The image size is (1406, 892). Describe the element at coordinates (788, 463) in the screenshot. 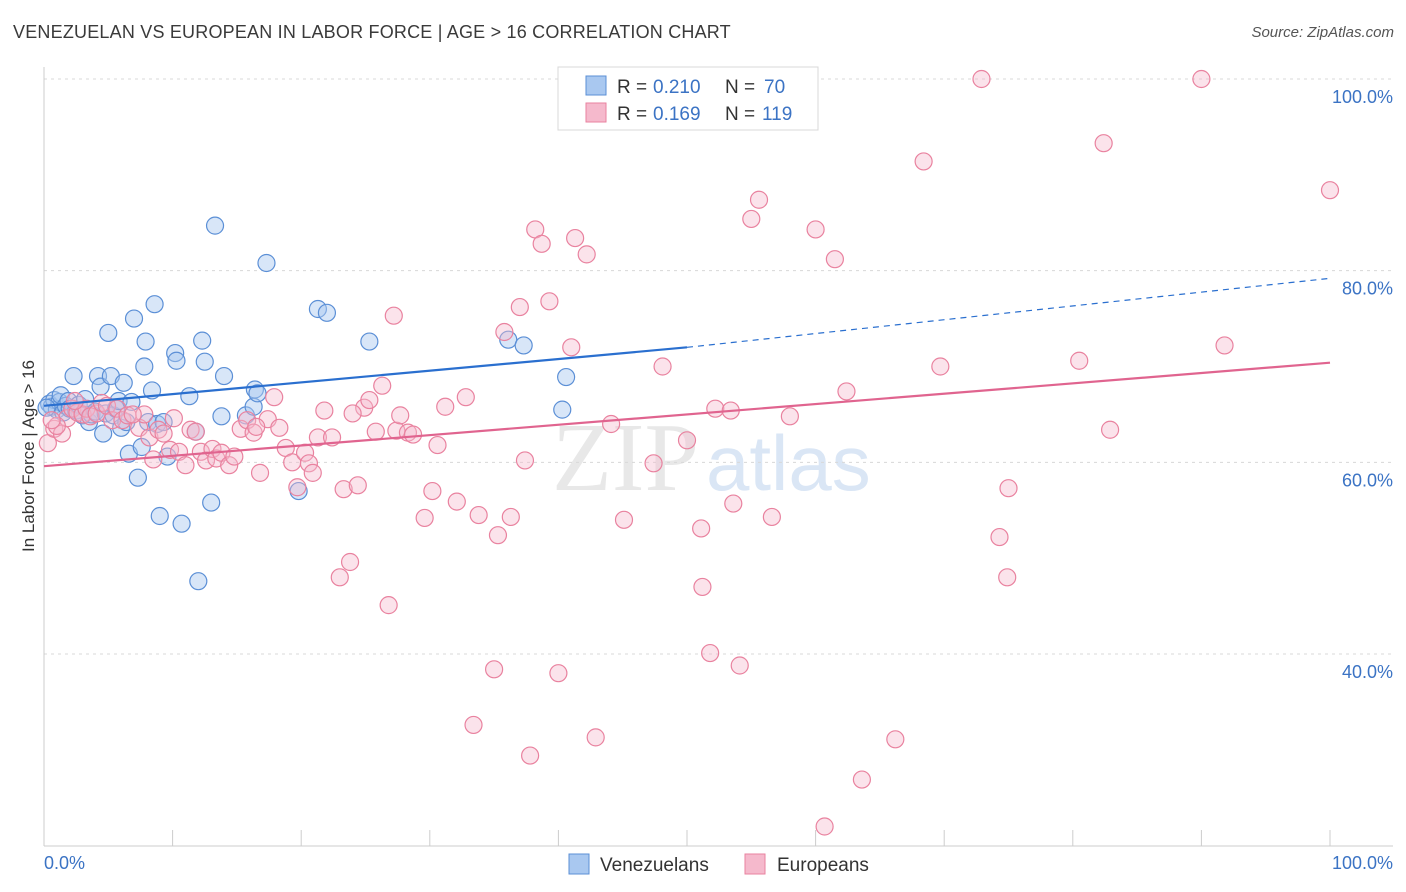

I see `watermark-atlas: atlas` at that location.